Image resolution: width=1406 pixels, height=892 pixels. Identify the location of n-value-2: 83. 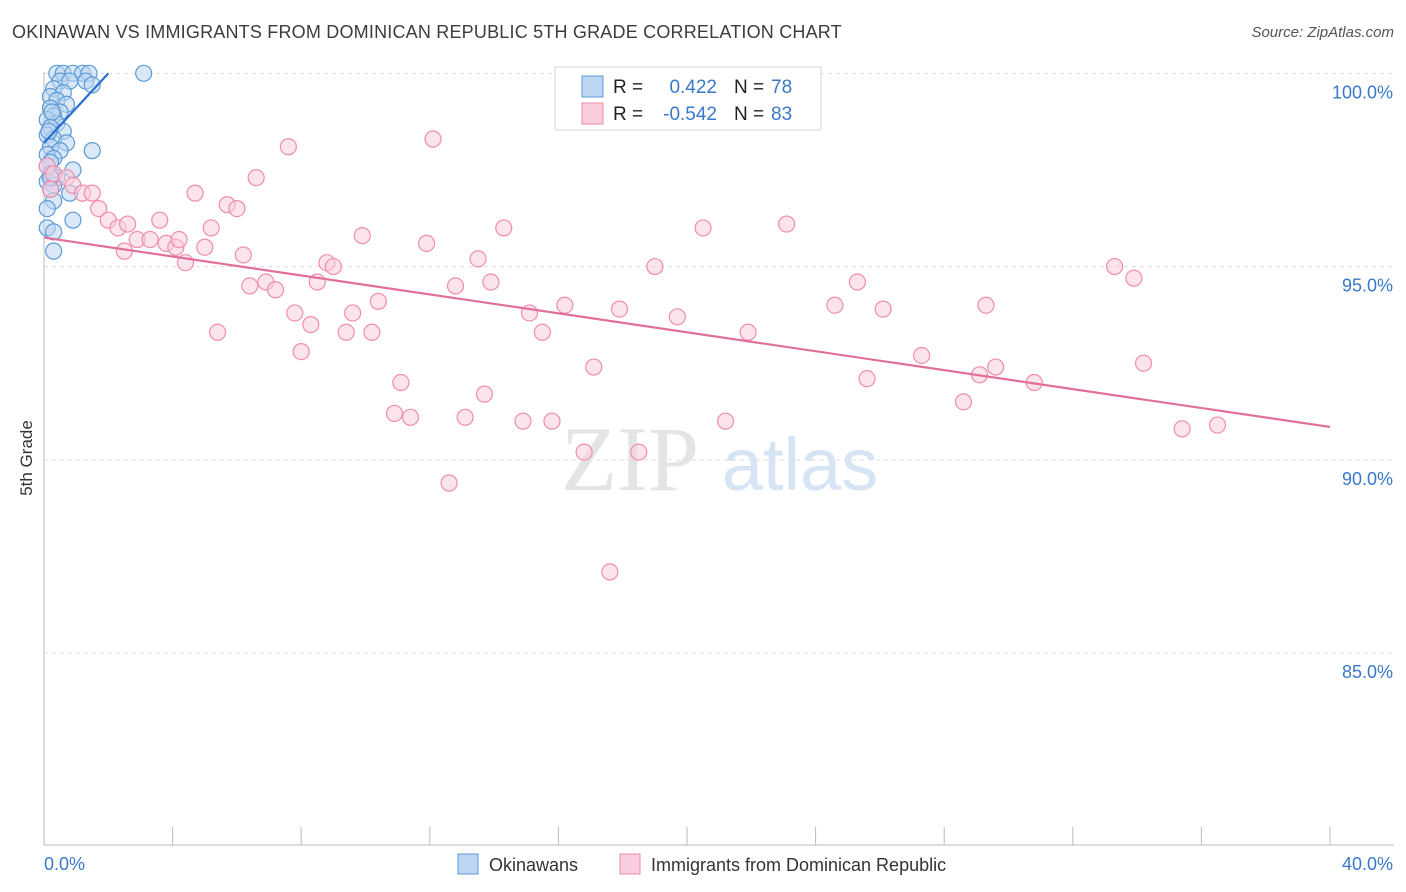
(781, 114).